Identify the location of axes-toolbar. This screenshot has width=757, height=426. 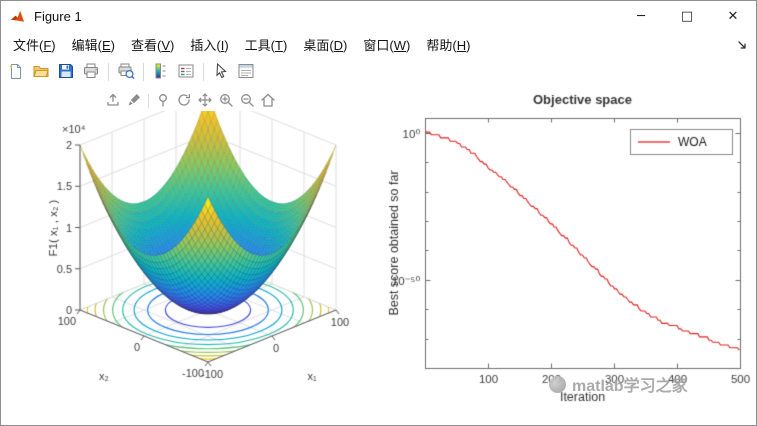
(190, 101).